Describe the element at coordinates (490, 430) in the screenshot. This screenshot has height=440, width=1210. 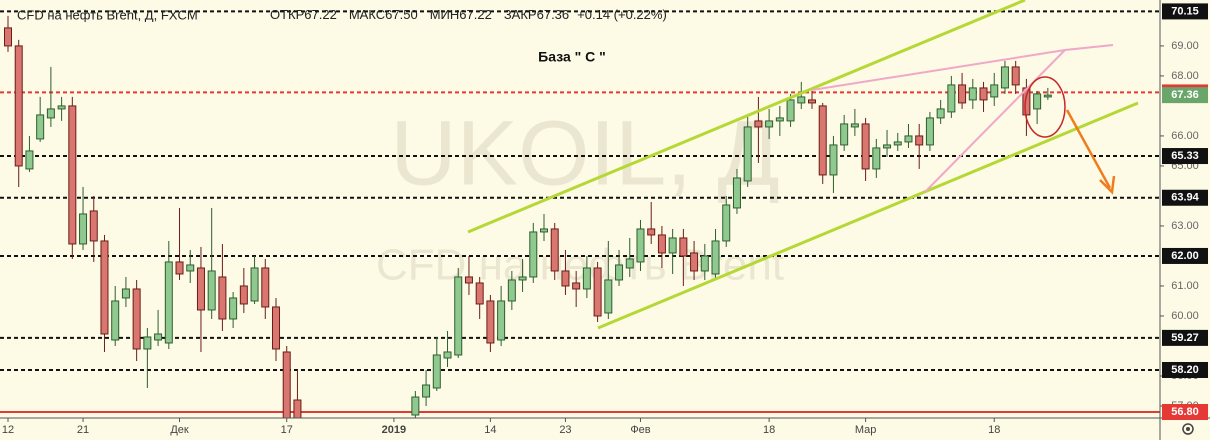
I see `x-tick-label: 14` at that location.